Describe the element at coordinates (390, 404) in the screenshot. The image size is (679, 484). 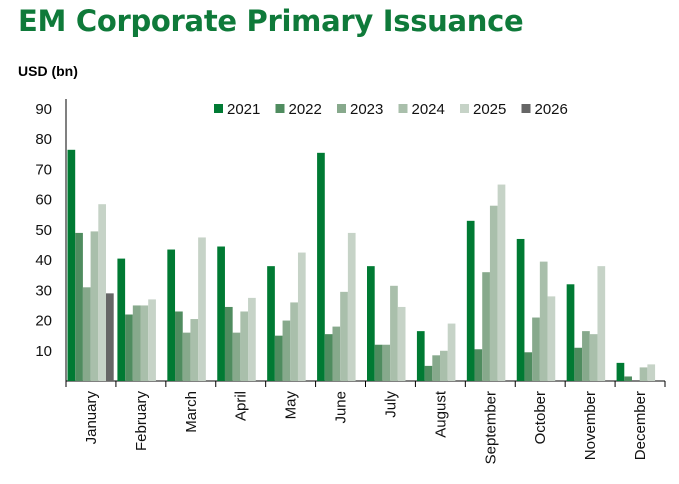
I see `x-tick-label: July` at that location.